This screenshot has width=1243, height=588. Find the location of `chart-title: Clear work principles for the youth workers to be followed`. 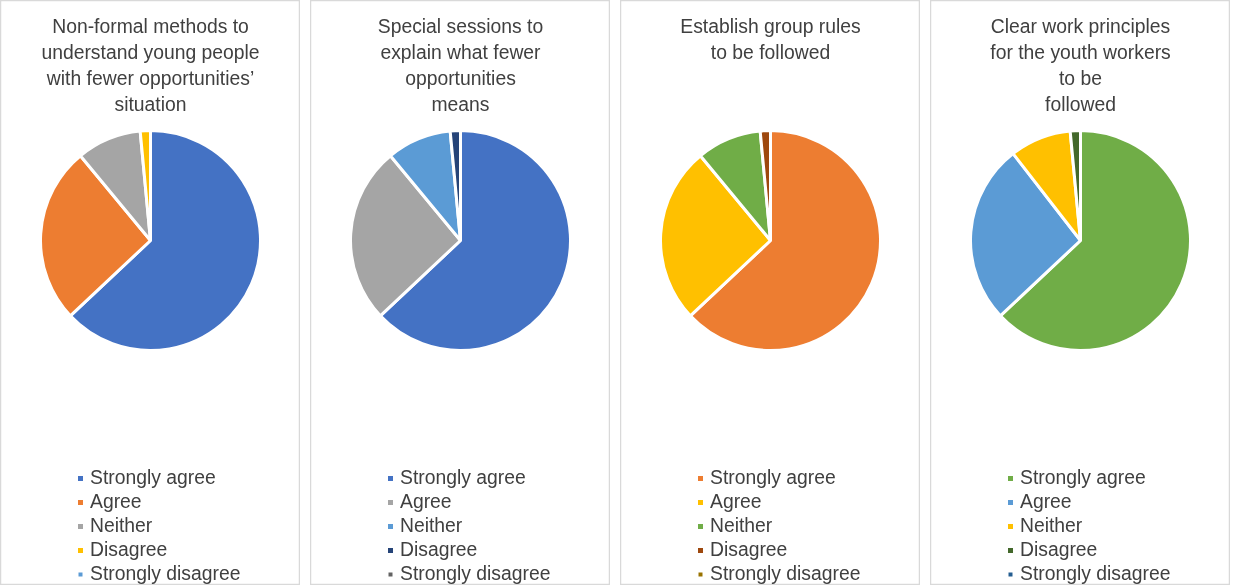

chart-title: Clear work principles for the youth workers to be followed is located at coordinates (1080, 65).